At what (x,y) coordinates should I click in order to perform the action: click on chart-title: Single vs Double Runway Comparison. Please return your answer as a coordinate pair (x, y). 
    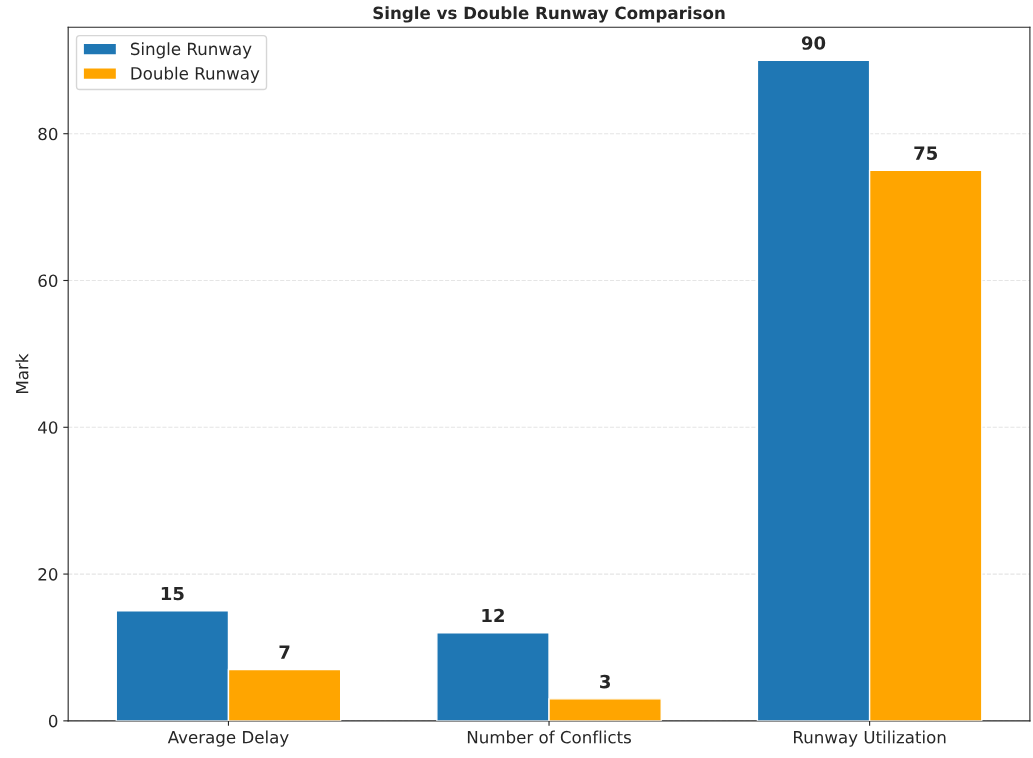
    Looking at the image, I should click on (549, 14).